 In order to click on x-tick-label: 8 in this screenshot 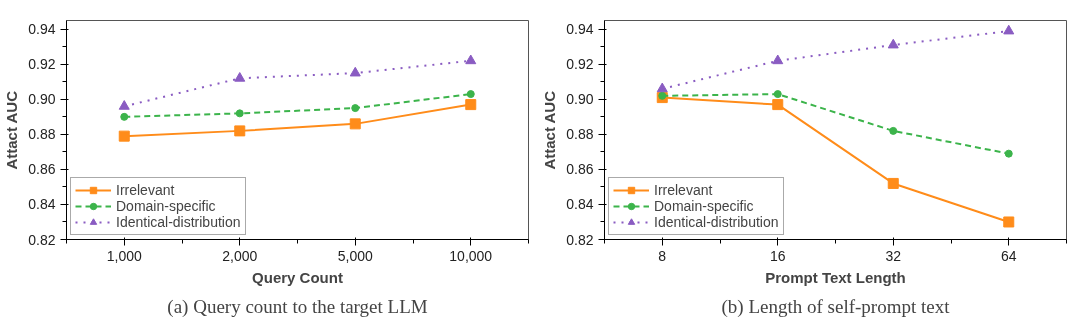, I will do `click(662, 255)`.